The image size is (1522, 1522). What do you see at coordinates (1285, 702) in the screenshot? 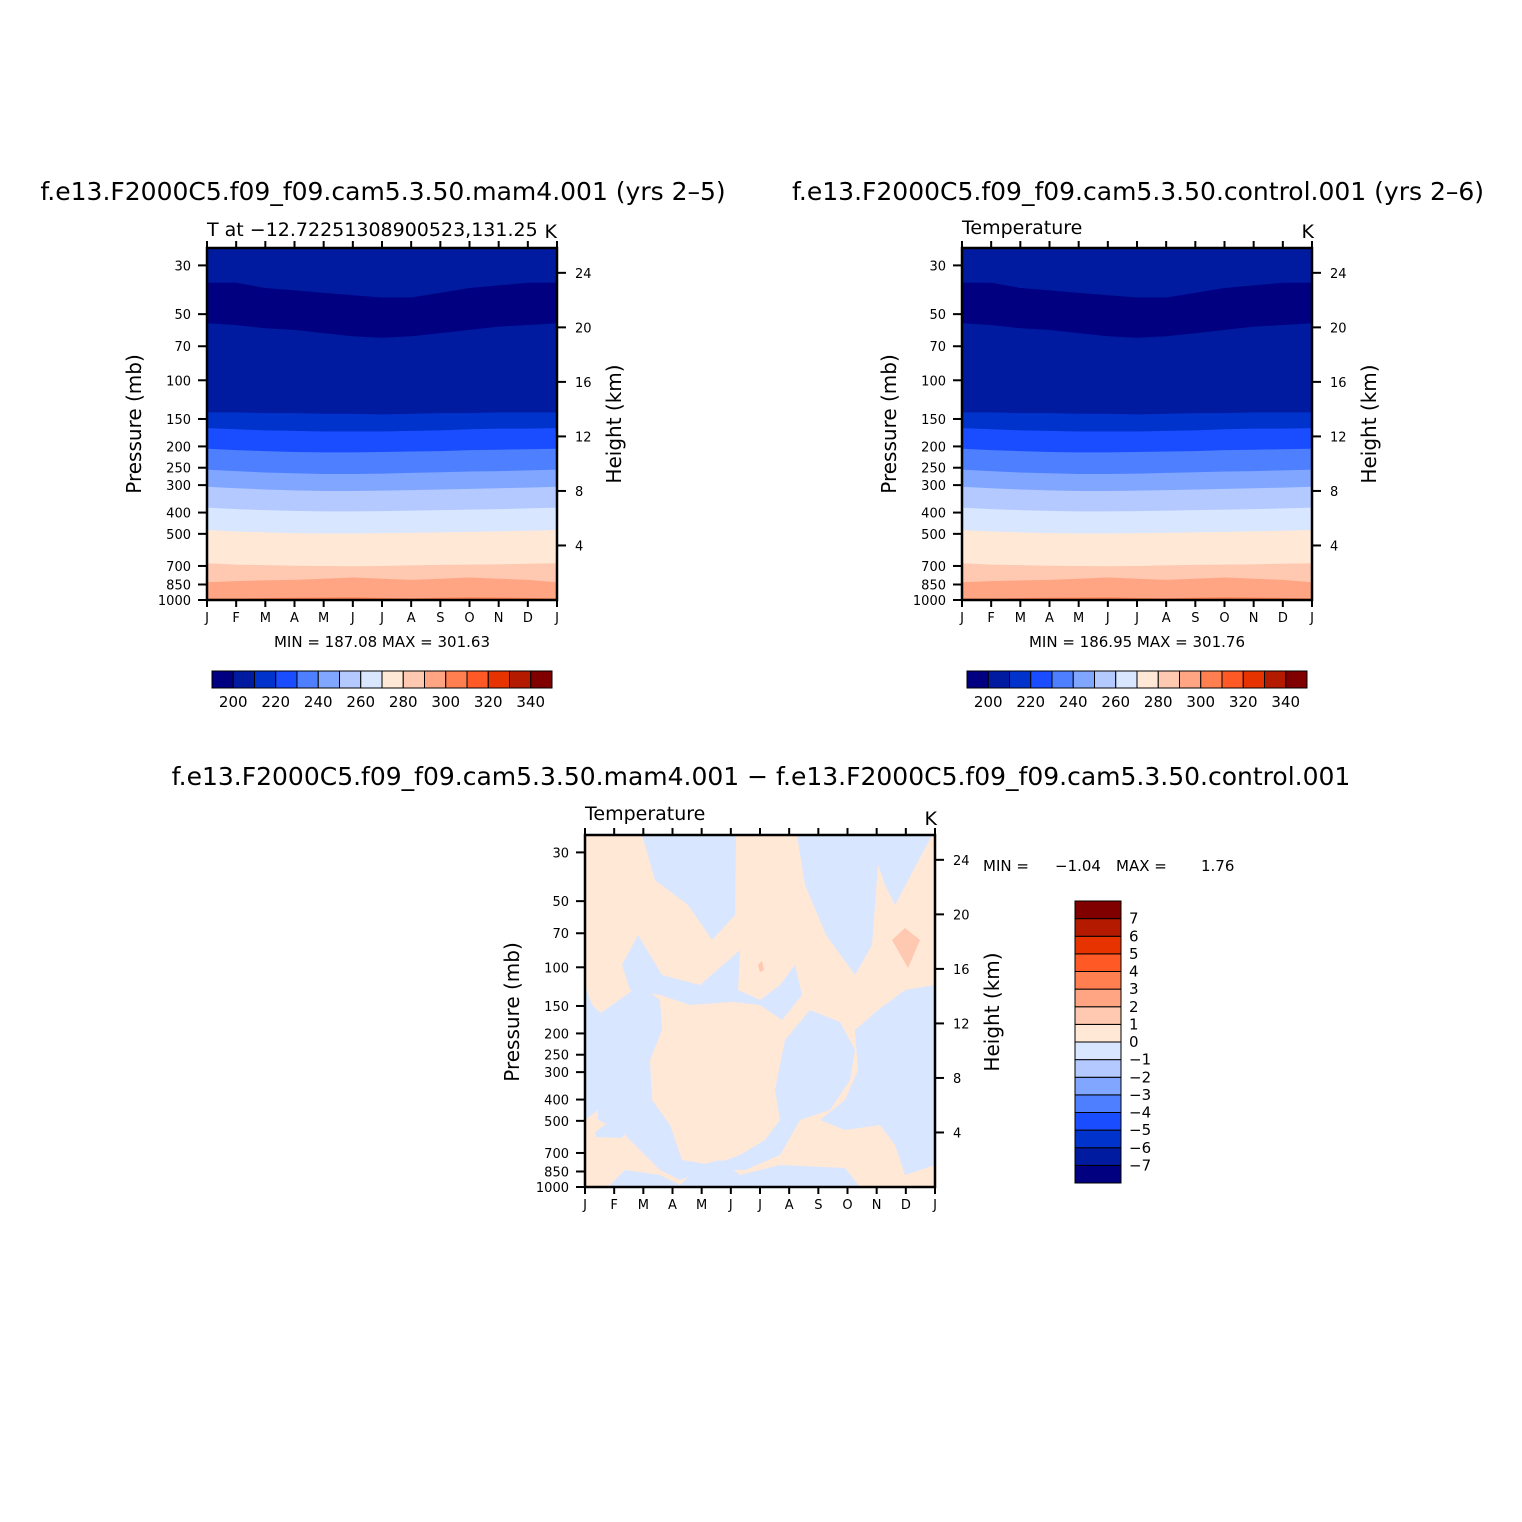
I see `colorbar-label: 340` at bounding box center [1285, 702].